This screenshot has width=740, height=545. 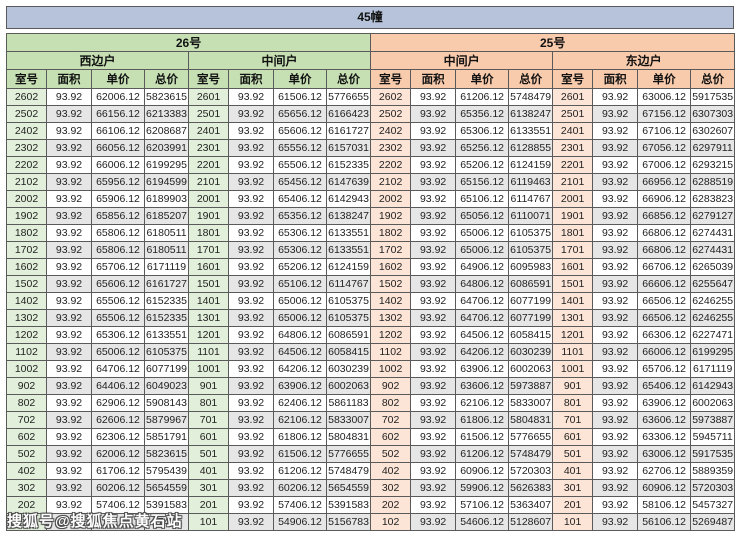 What do you see at coordinates (166, 148) in the screenshot?
I see `total-price-cell: 6203991` at bounding box center [166, 148].